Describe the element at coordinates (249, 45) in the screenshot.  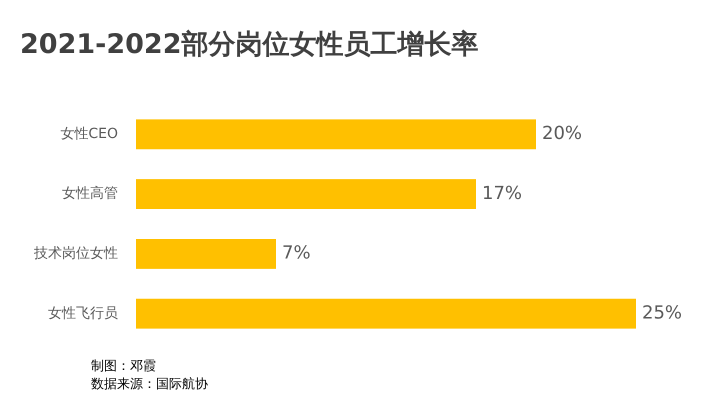
I see `chart-title: 2021-2022部分岗位女性员工增长率` at that location.